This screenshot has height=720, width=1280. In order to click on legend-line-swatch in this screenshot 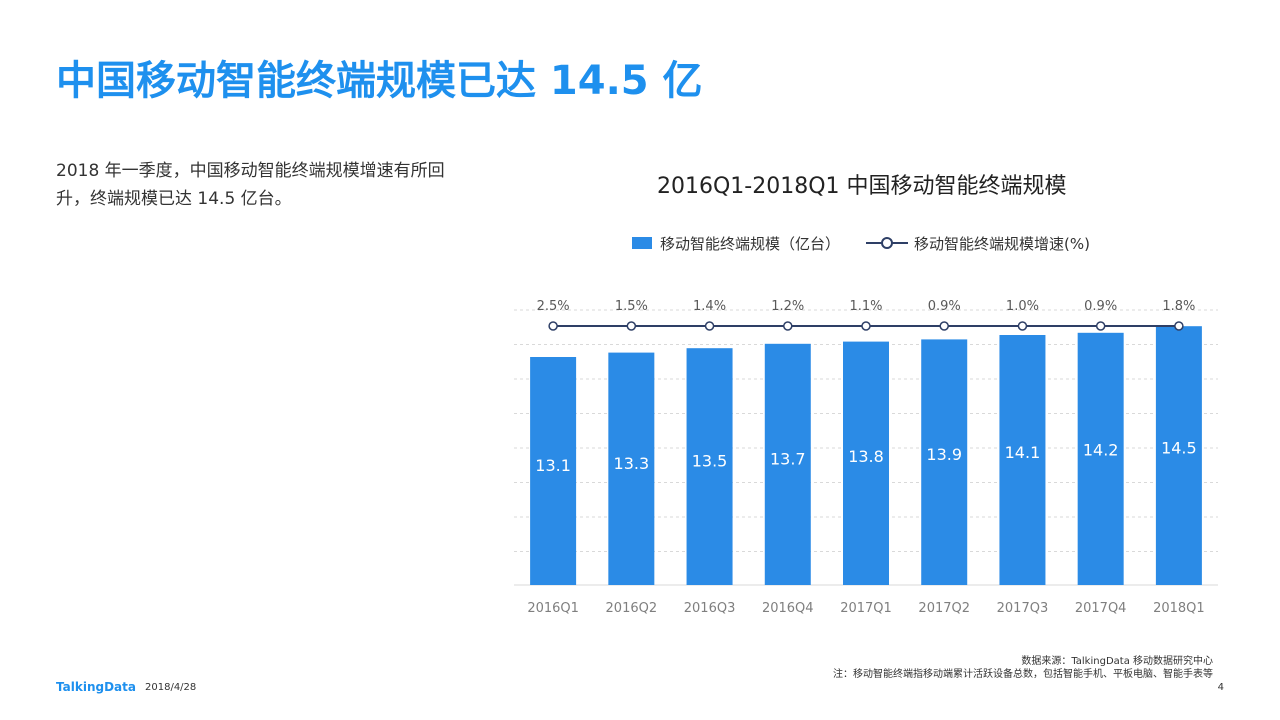, I will do `click(887, 243)`.